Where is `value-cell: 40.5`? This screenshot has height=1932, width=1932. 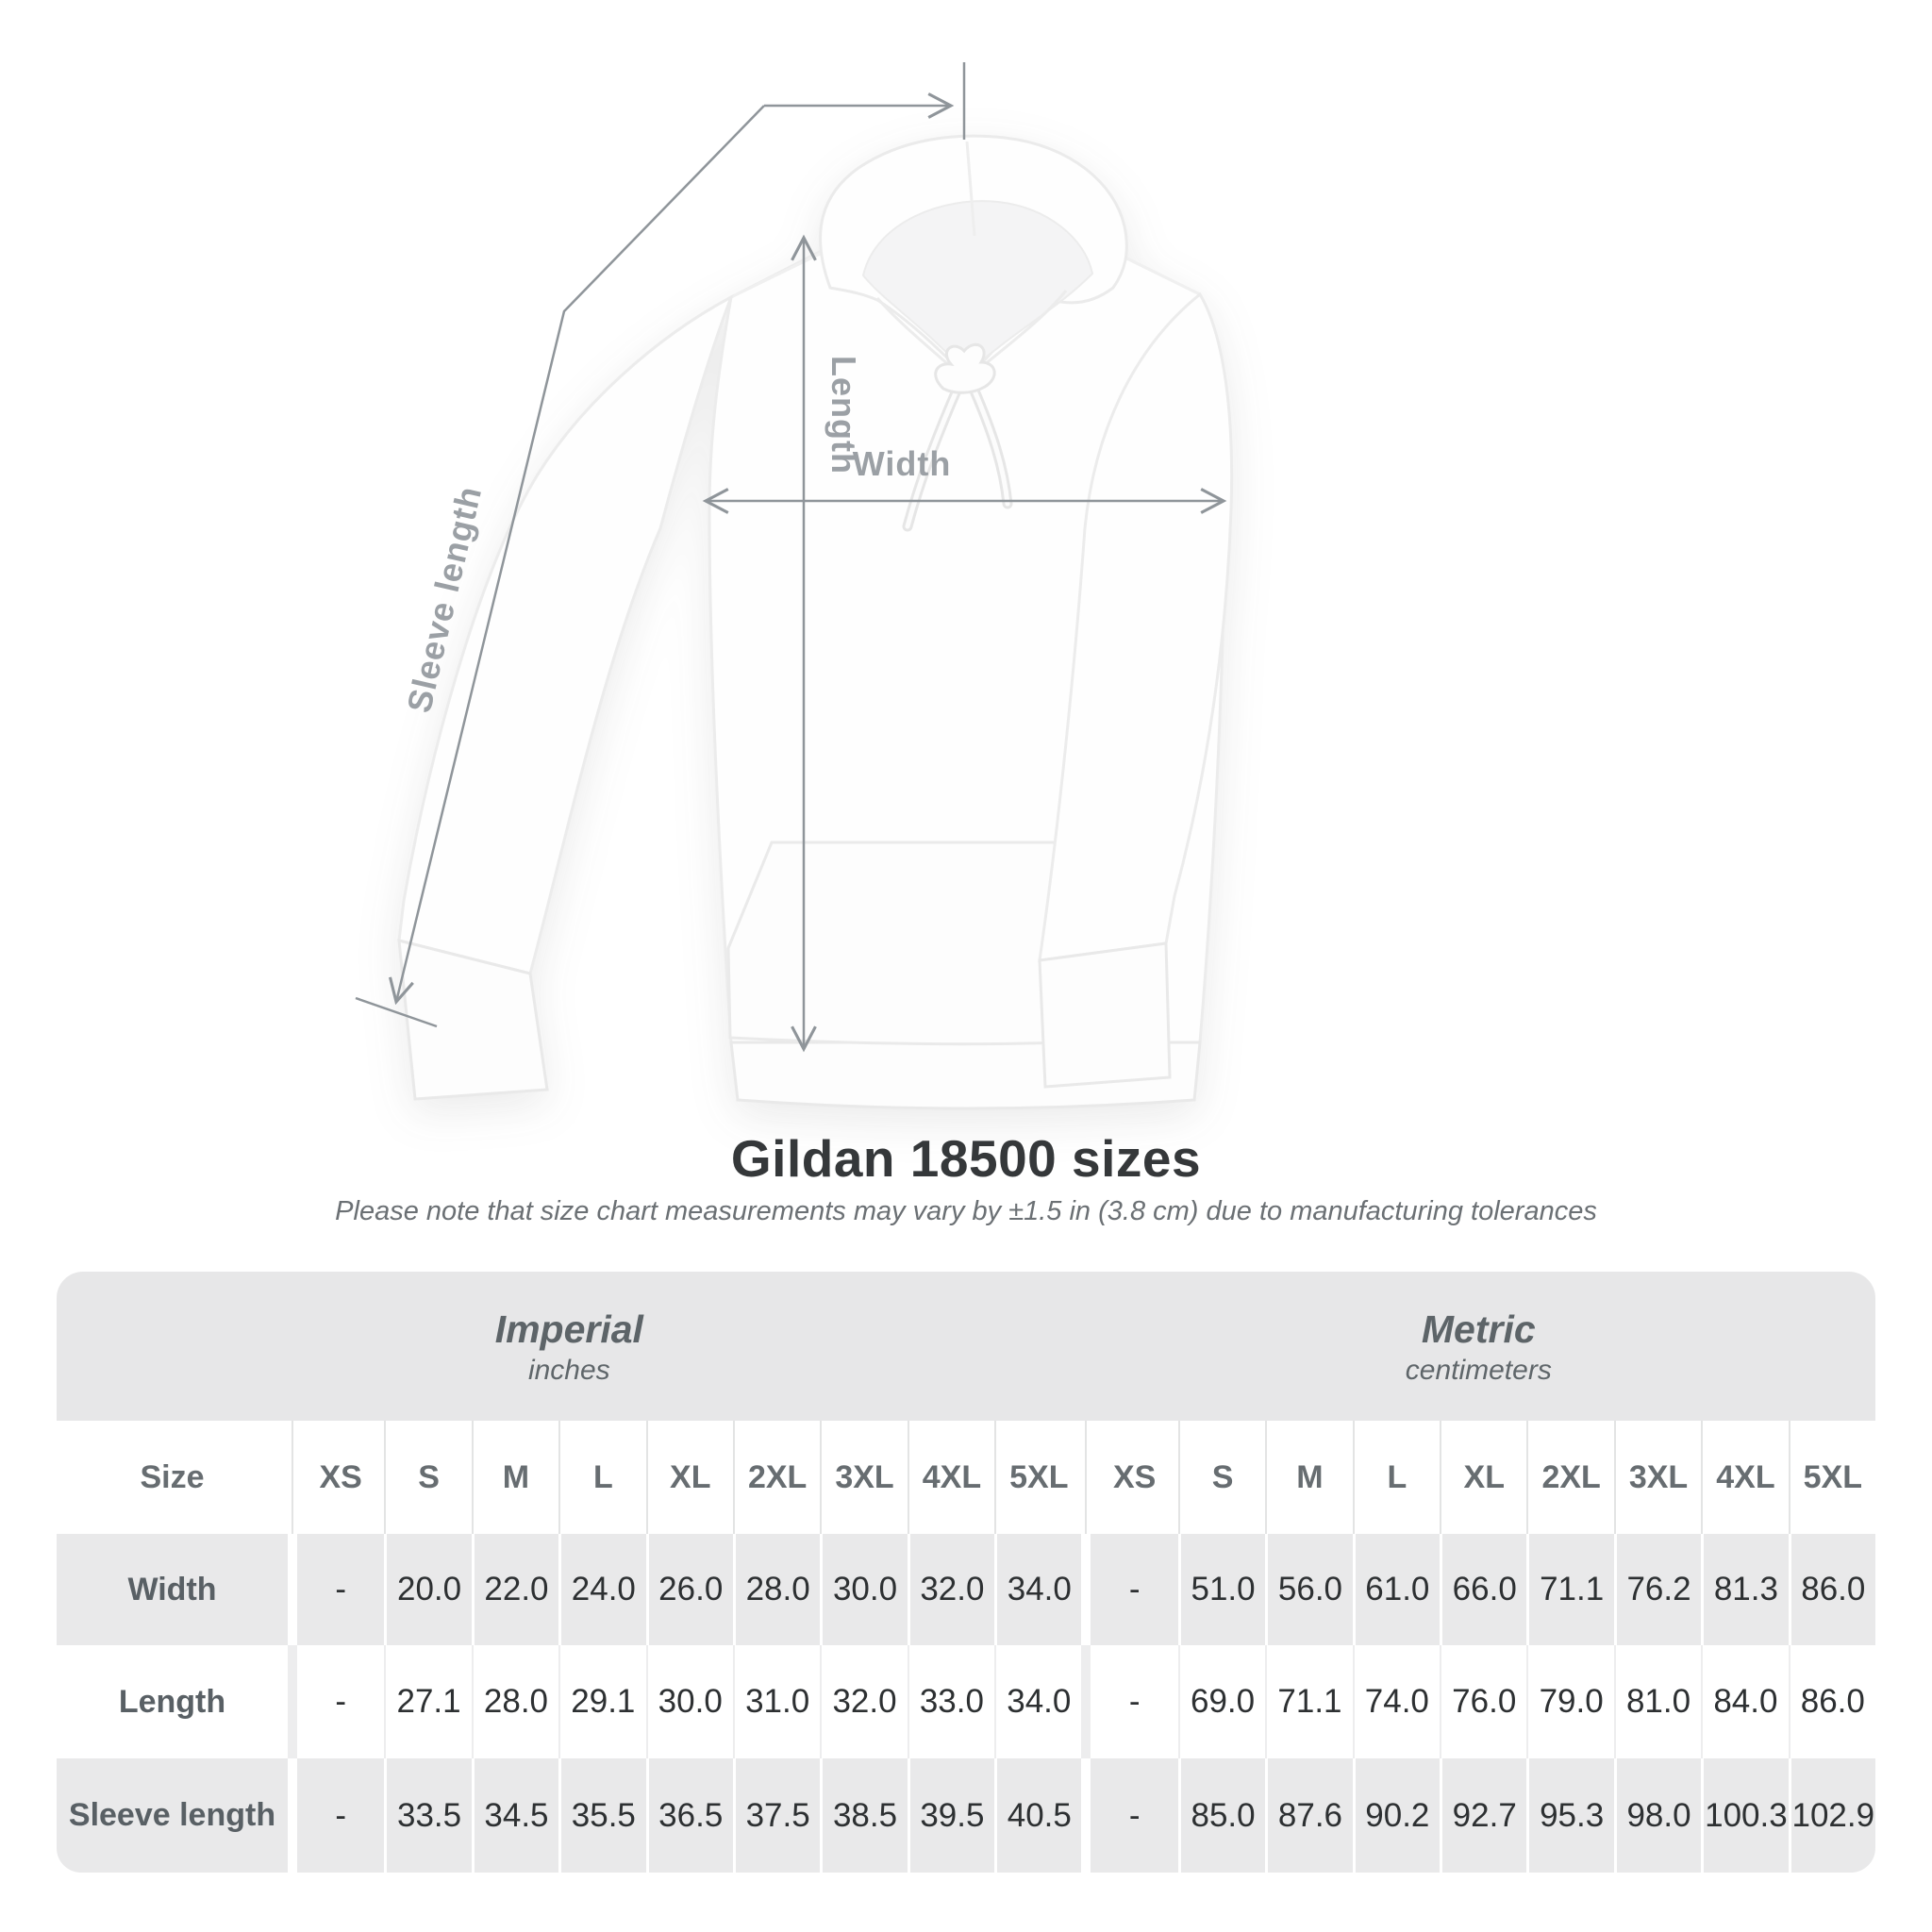 value-cell: 40.5 is located at coordinates (1037, 1816).